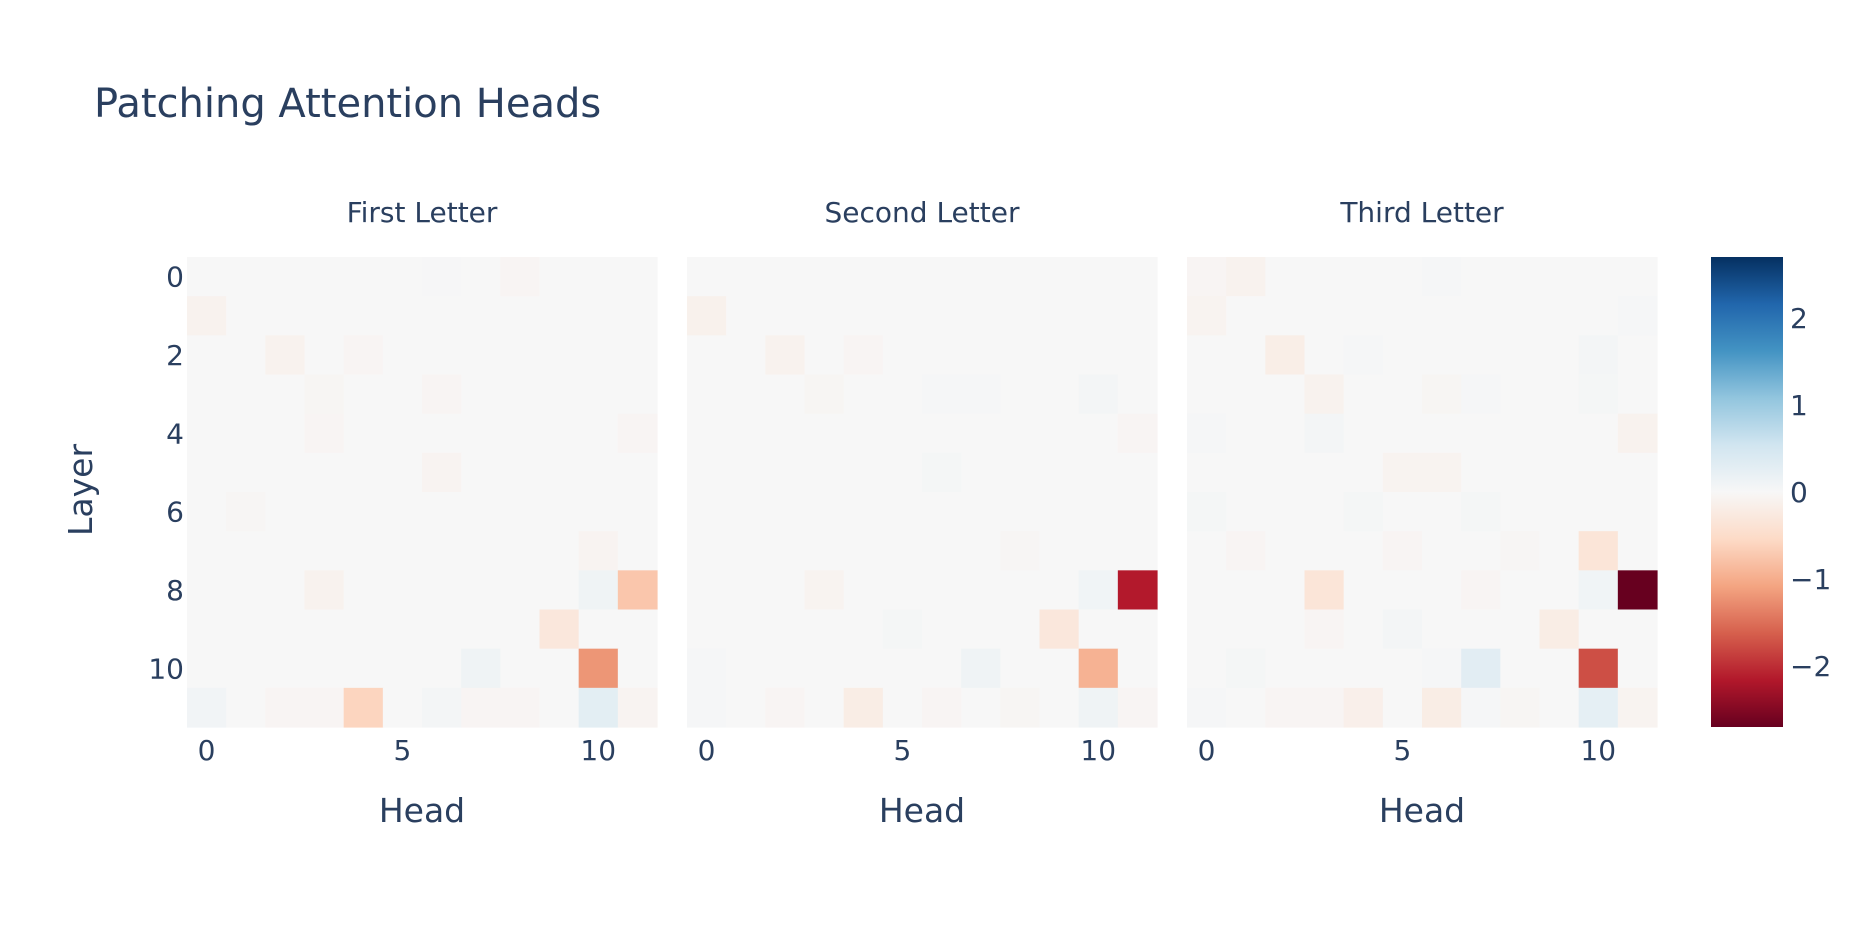 This screenshot has height=934, width=1868. I want to click on colorbar-tick-label: 2, so click(1799, 318).